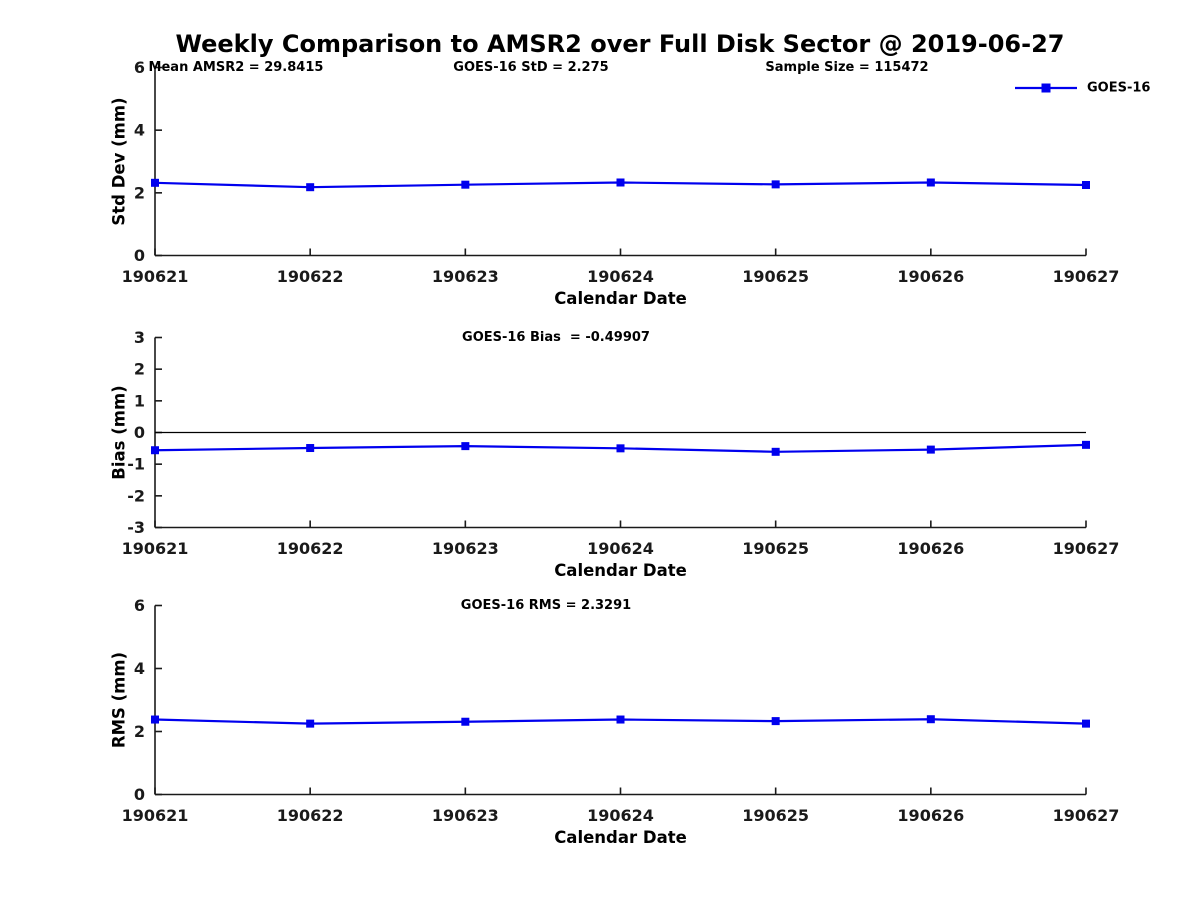  Describe the element at coordinates (136, 464) in the screenshot. I see `y-tick-label: -1` at that location.